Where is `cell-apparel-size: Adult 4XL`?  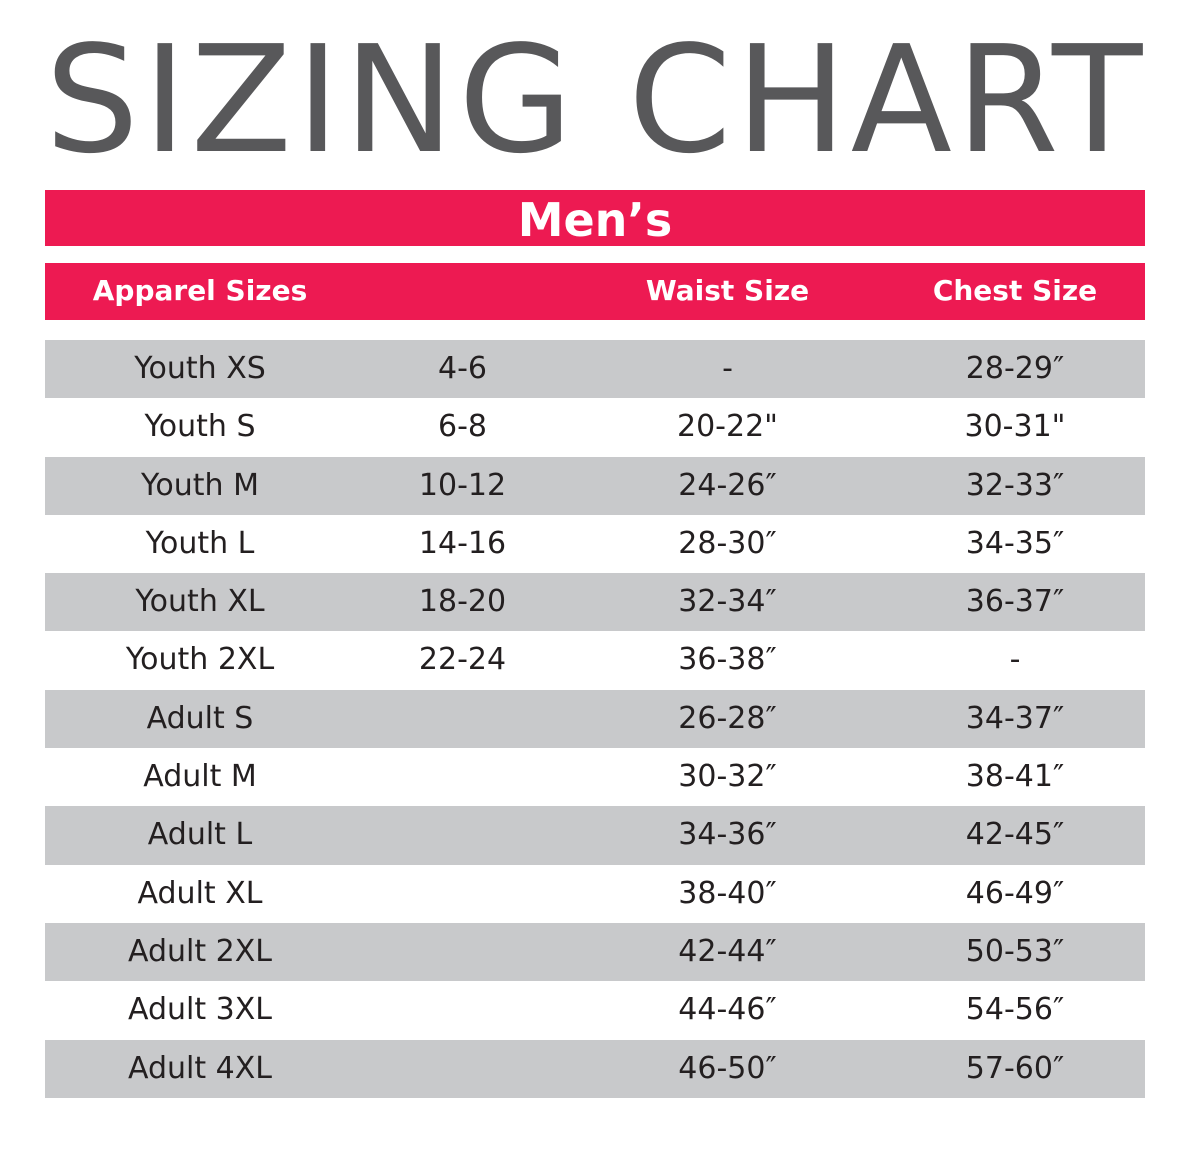
cell-apparel-size: Adult 4XL is located at coordinates (200, 1068).